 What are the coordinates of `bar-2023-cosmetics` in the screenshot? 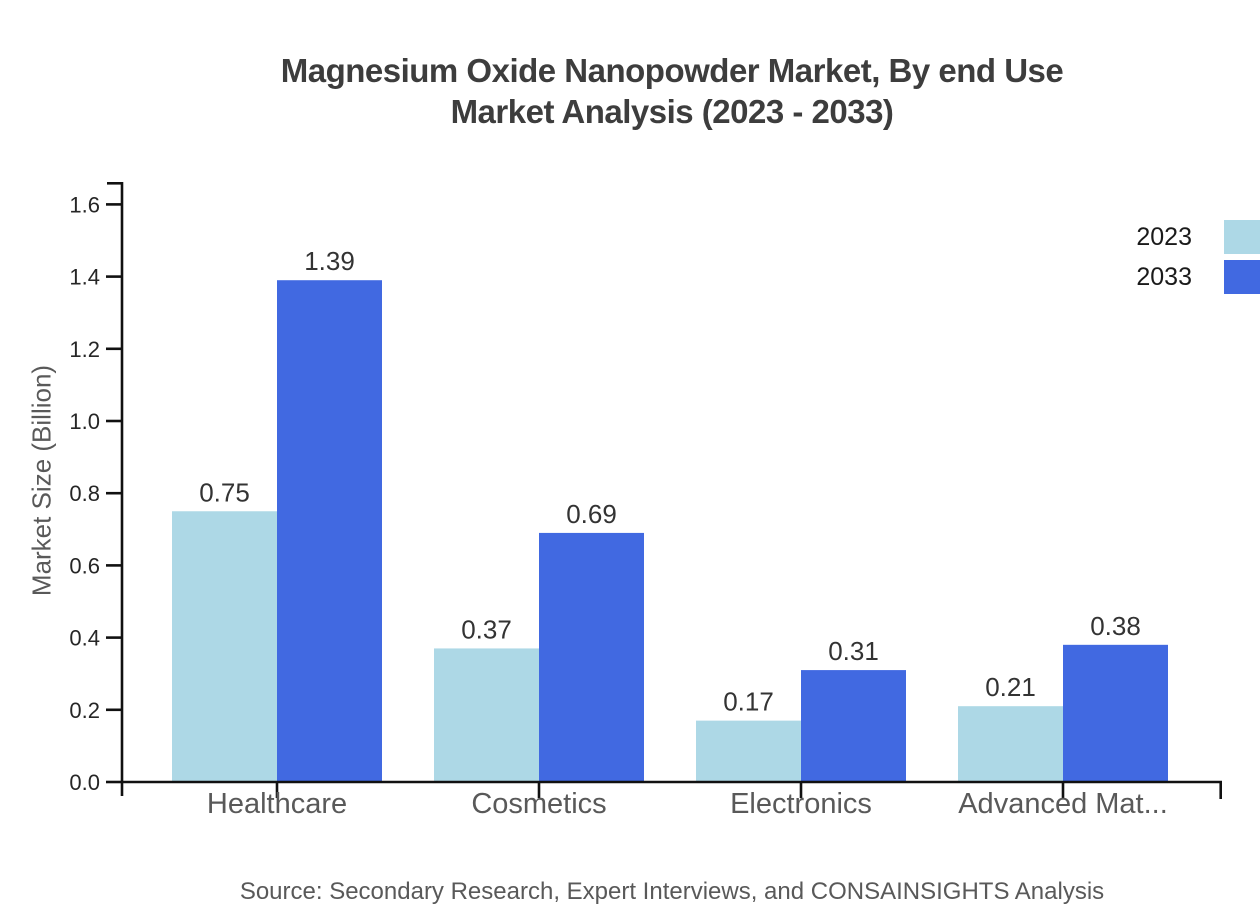 It's located at (486, 715).